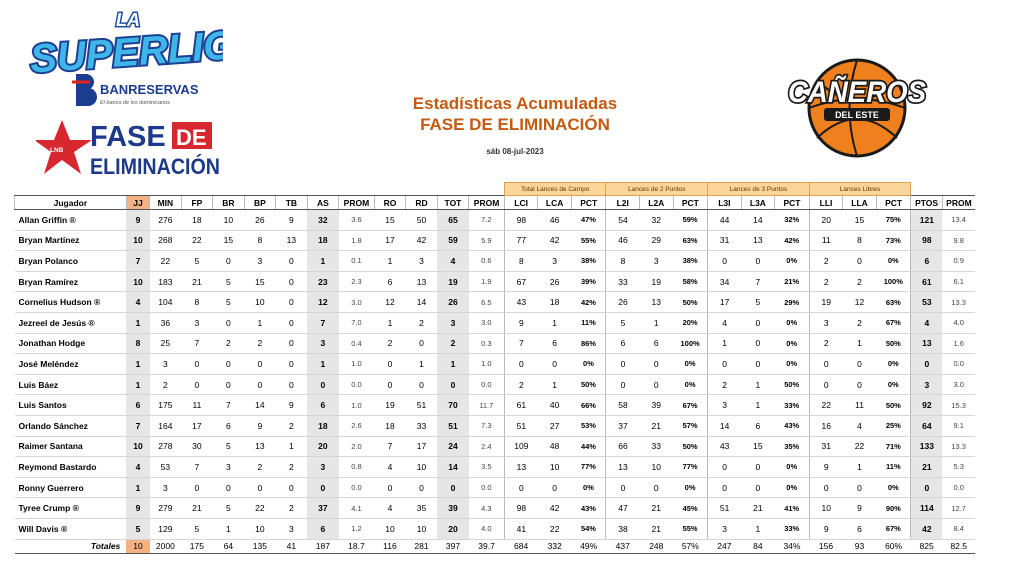 This screenshot has height=579, width=1009. I want to click on player-name-cell: José Meléndez, so click(70, 364).